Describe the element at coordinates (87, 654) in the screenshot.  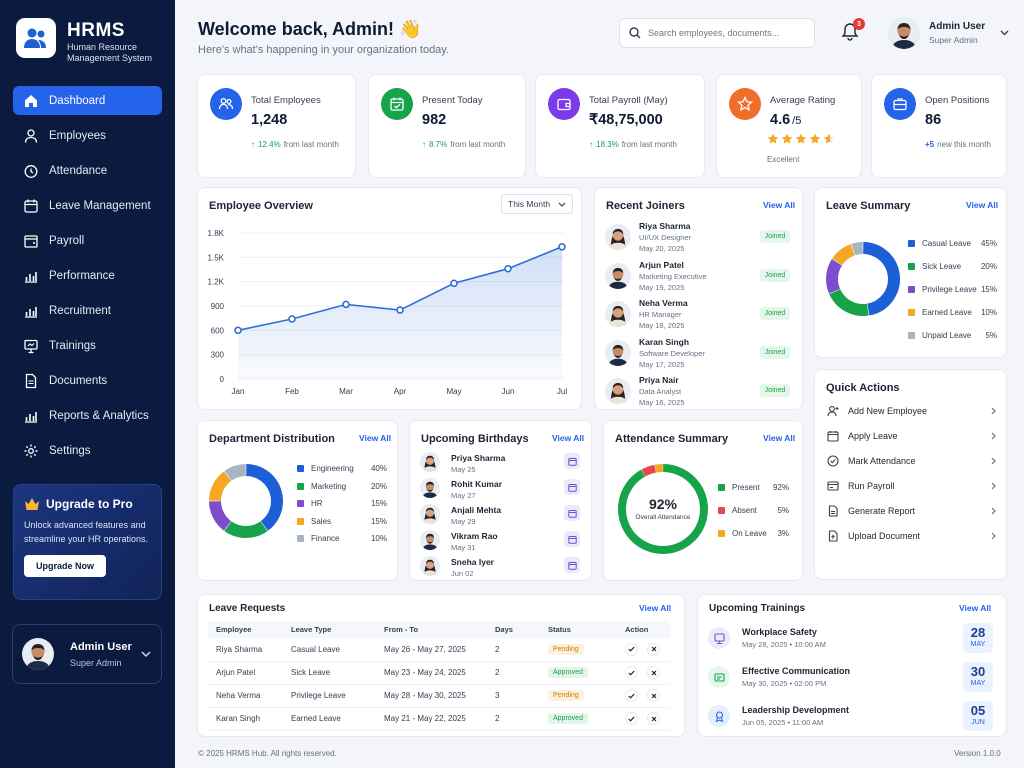
I see `sidebar-user-card: Admin User Super Admin` at that location.